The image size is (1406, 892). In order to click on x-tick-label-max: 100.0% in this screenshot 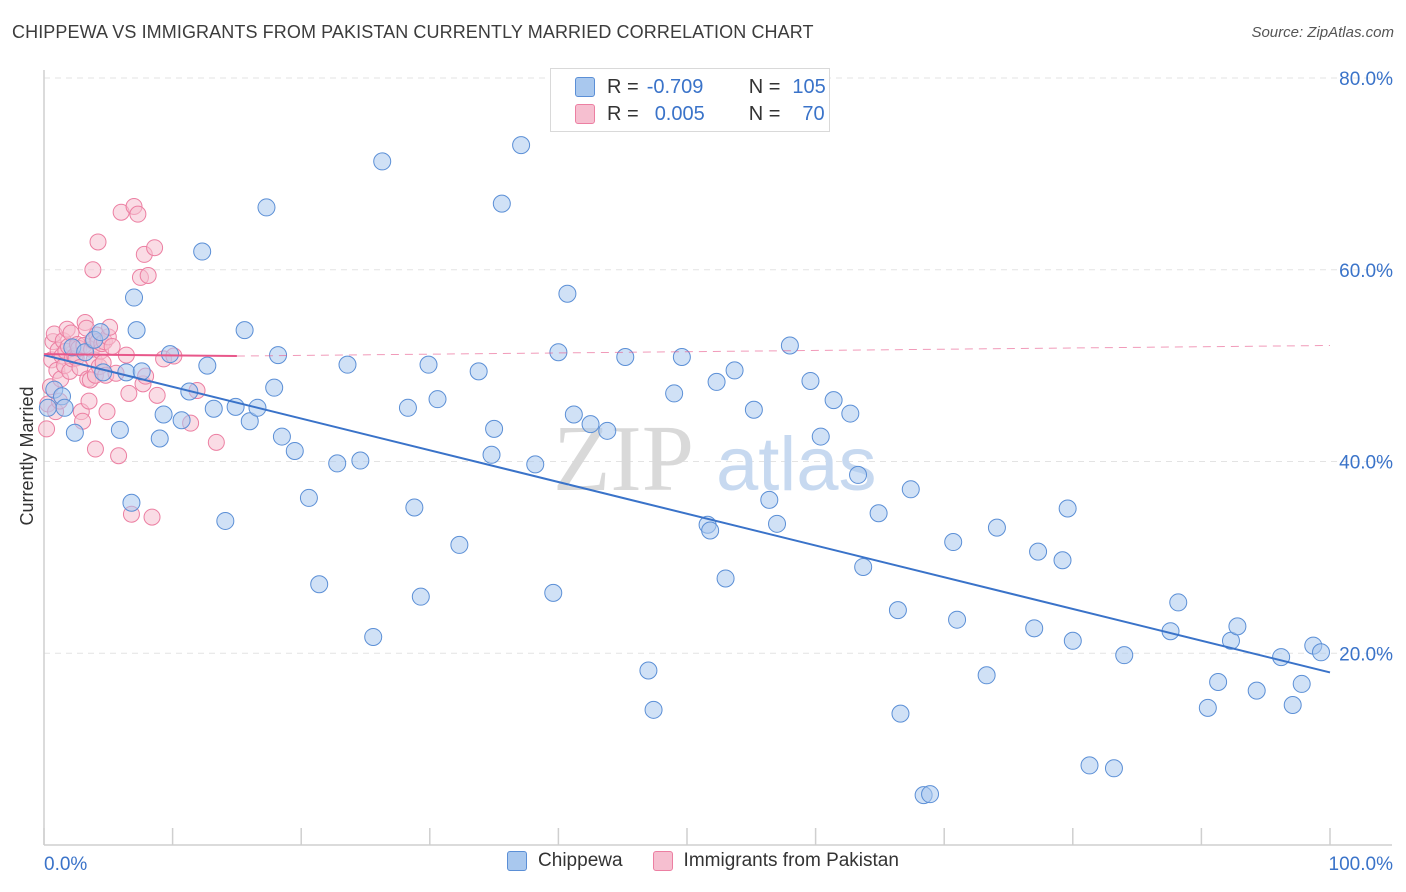, I will do `click(1361, 864)`.